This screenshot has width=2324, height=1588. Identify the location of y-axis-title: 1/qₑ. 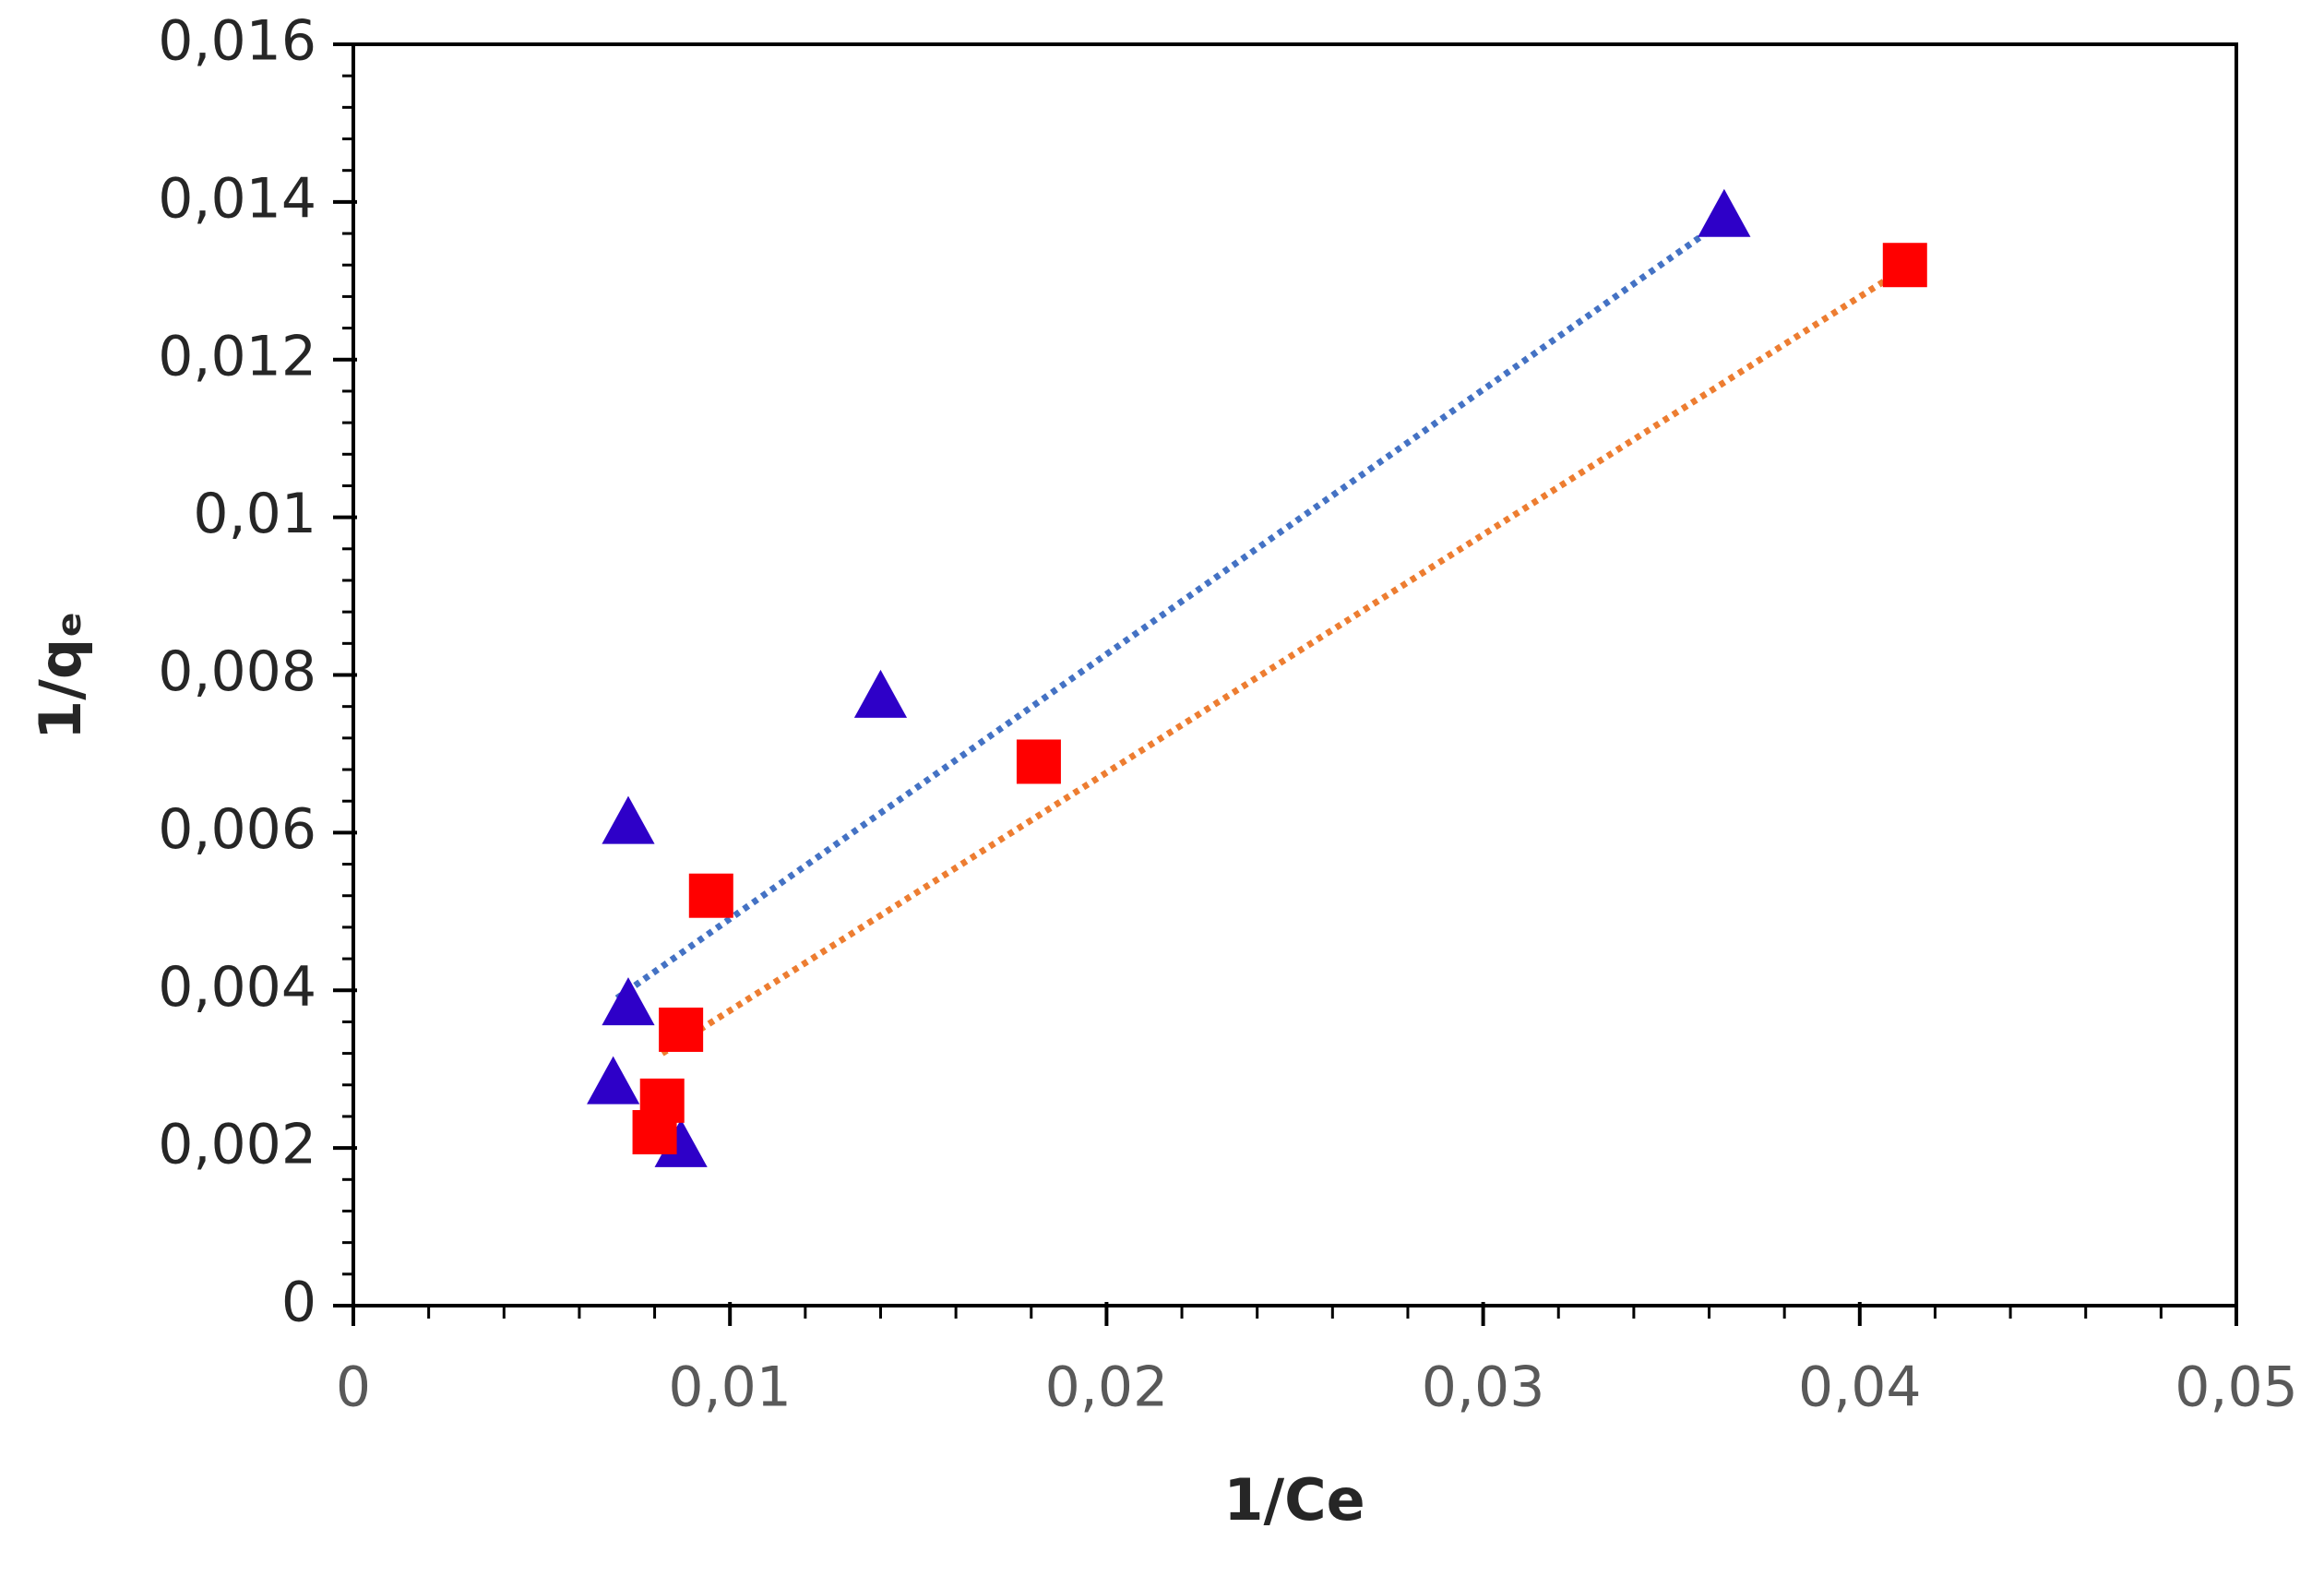
(60, 675).